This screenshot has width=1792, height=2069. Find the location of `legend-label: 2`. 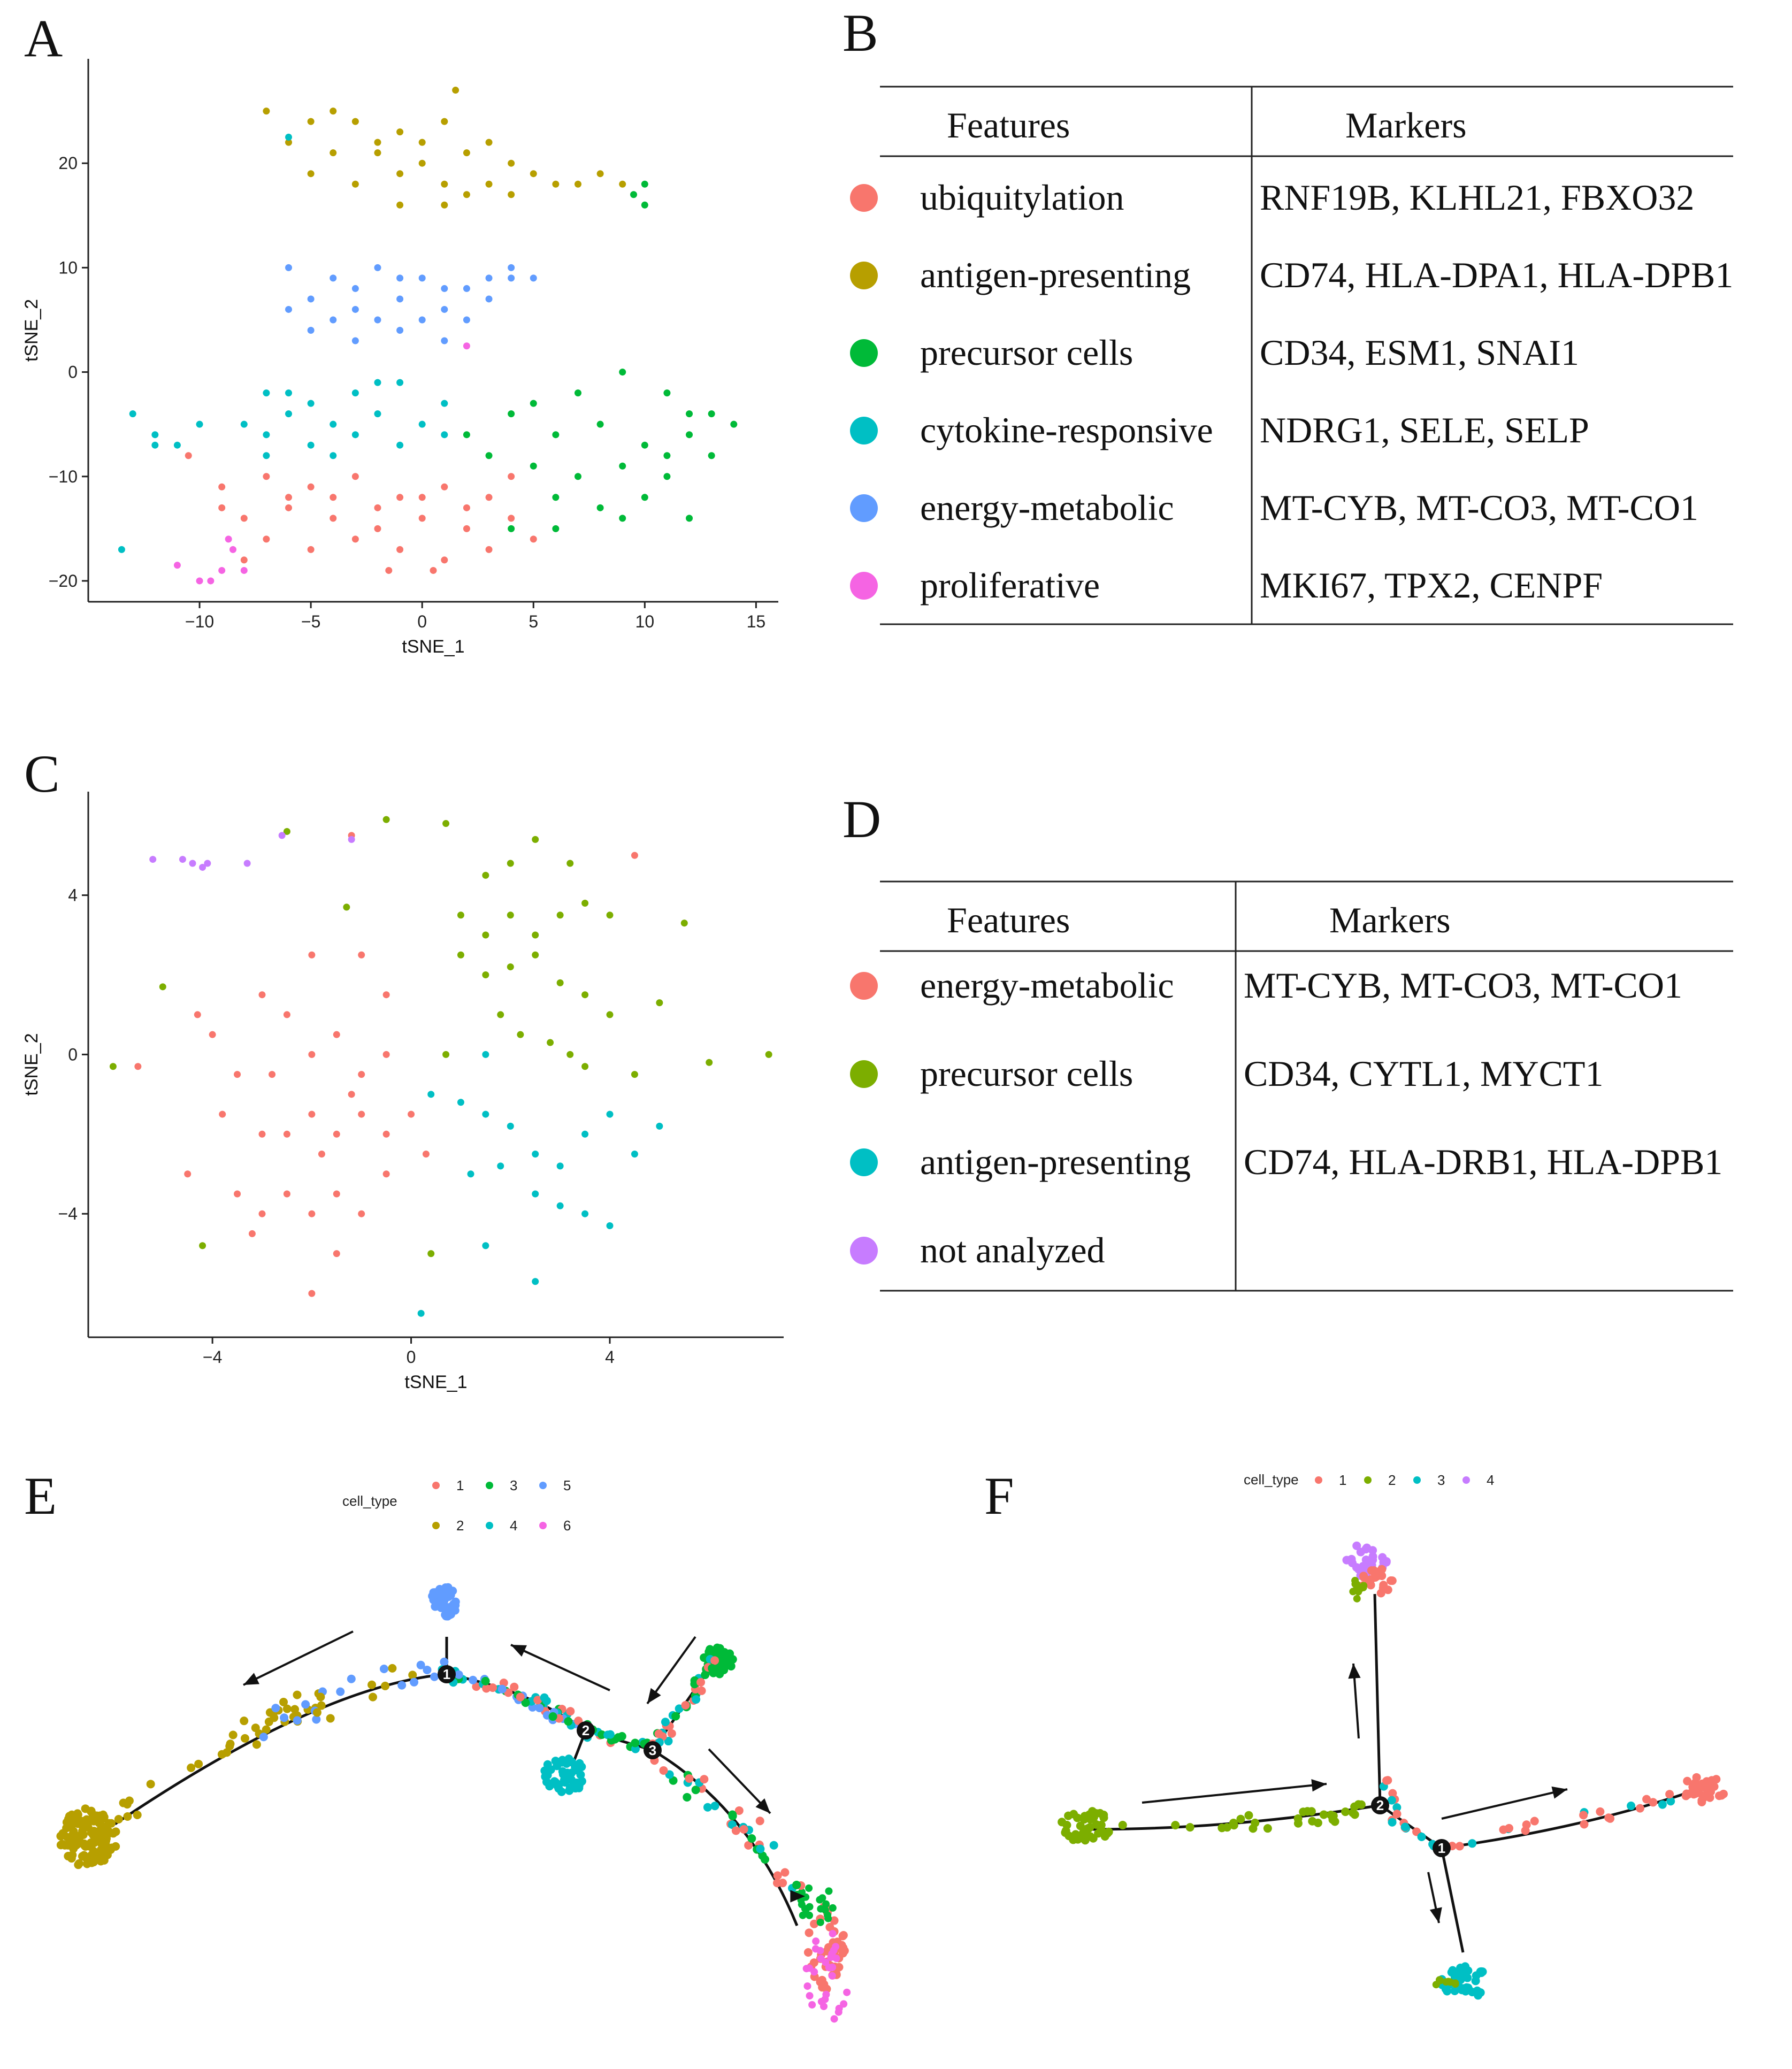

legend-label: 2 is located at coordinates (1392, 1480).